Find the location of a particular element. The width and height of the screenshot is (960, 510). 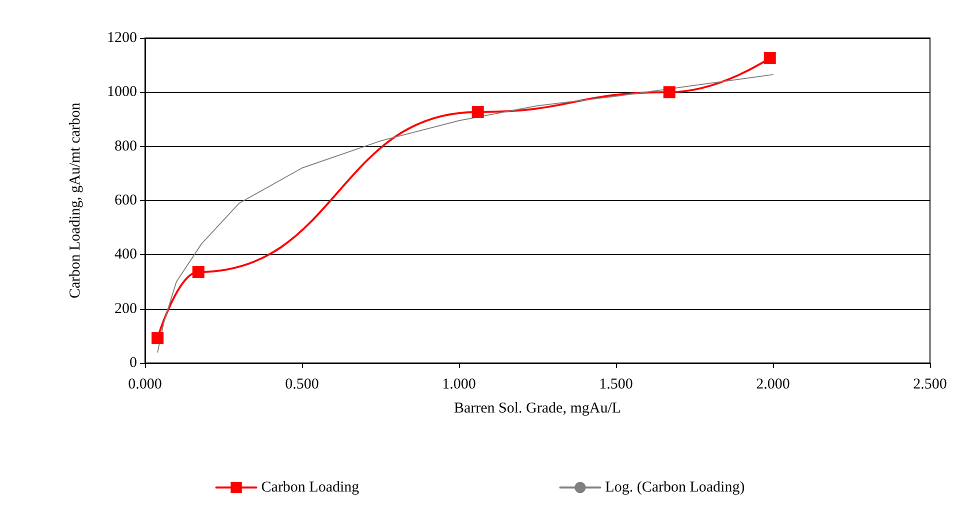

x-tick-label: 1.000 is located at coordinates (459, 384).